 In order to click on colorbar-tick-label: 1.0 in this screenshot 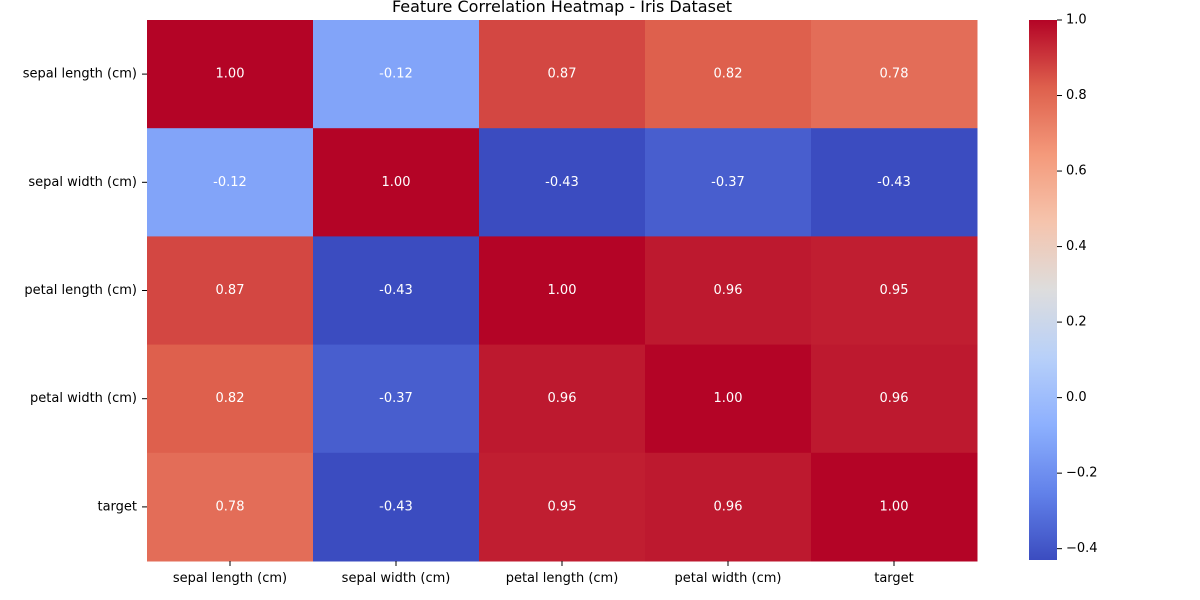, I will do `click(1076, 20)`.